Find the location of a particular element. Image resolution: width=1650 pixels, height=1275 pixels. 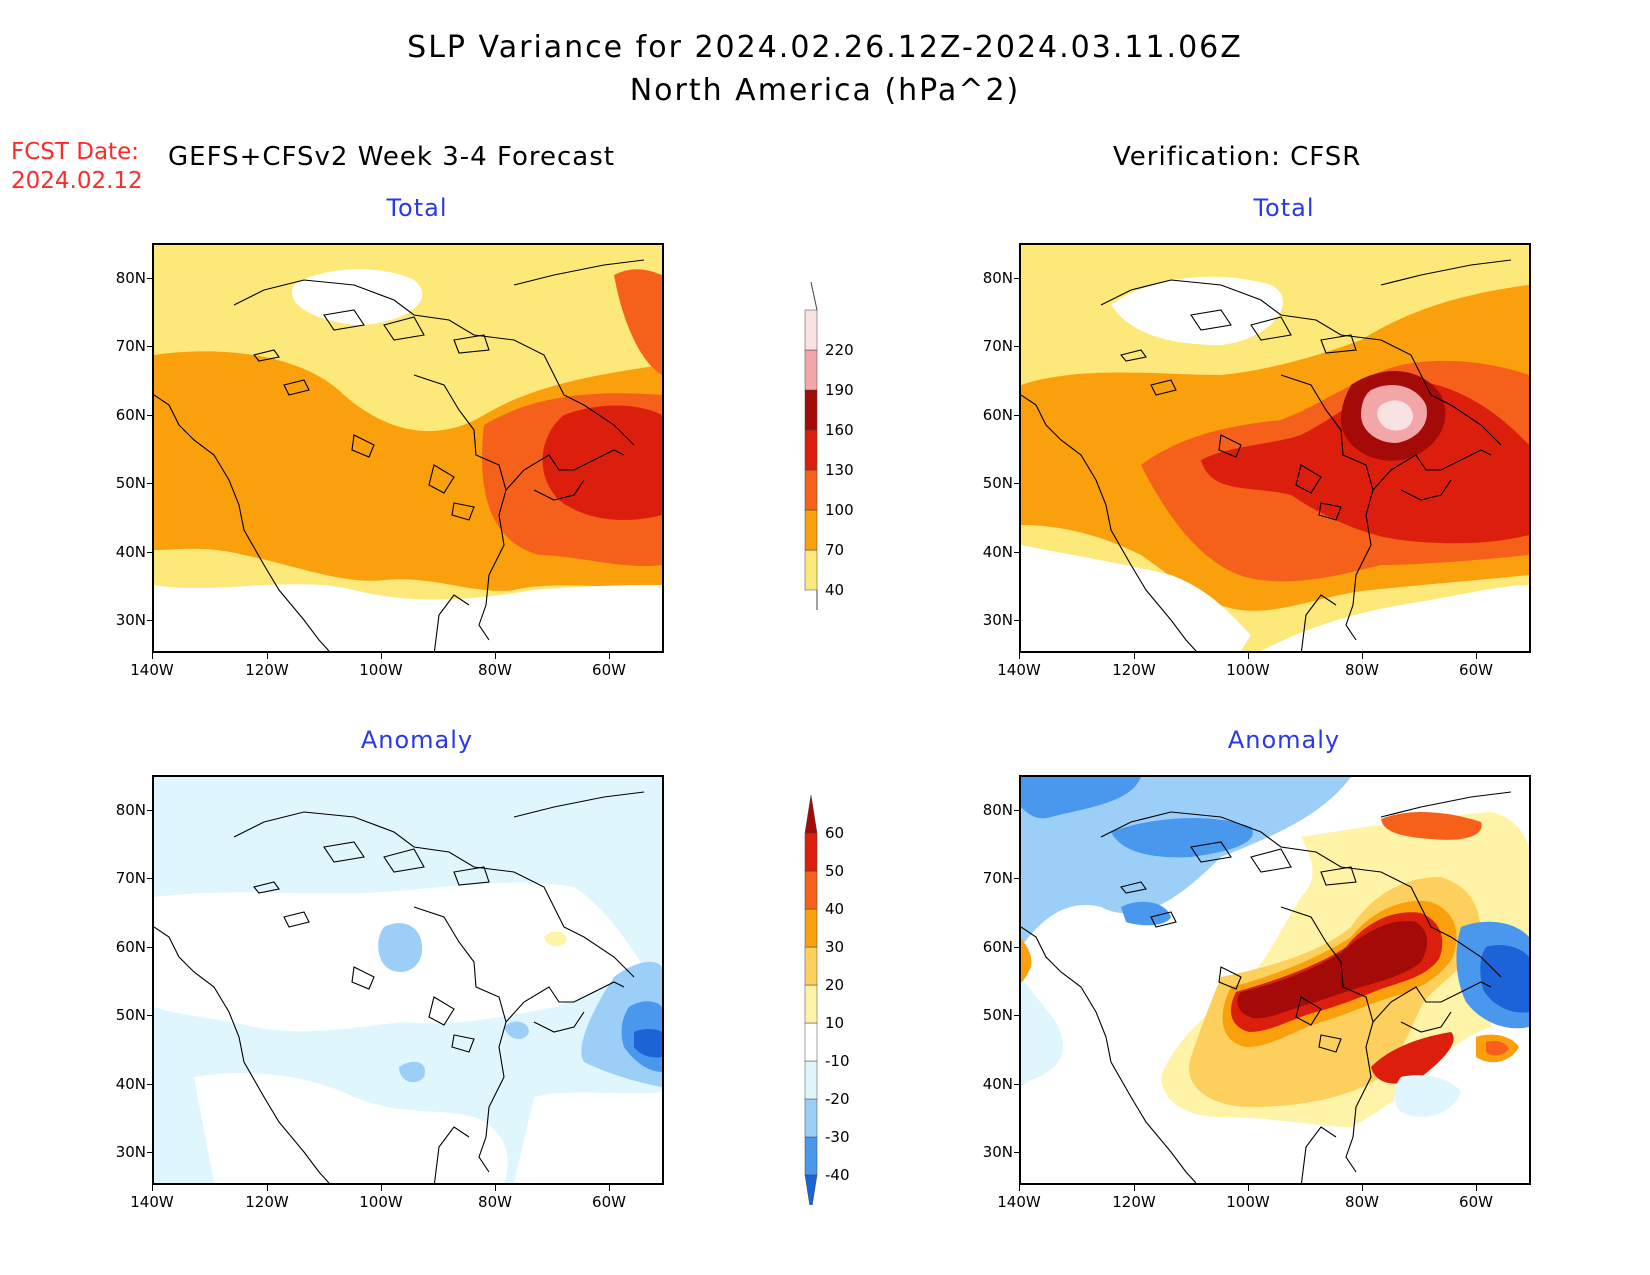

anomaly-colorbar-label: 50 is located at coordinates (835, 871).